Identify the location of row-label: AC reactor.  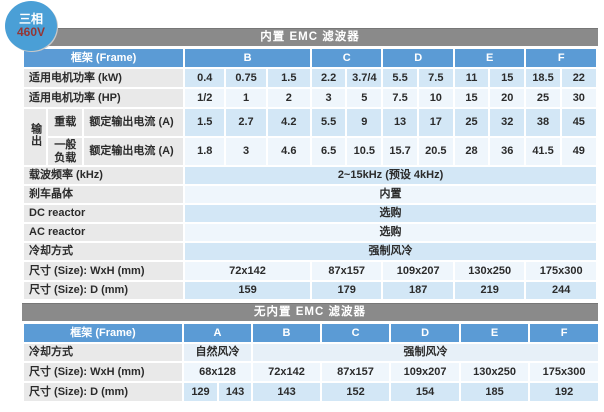
(103, 232).